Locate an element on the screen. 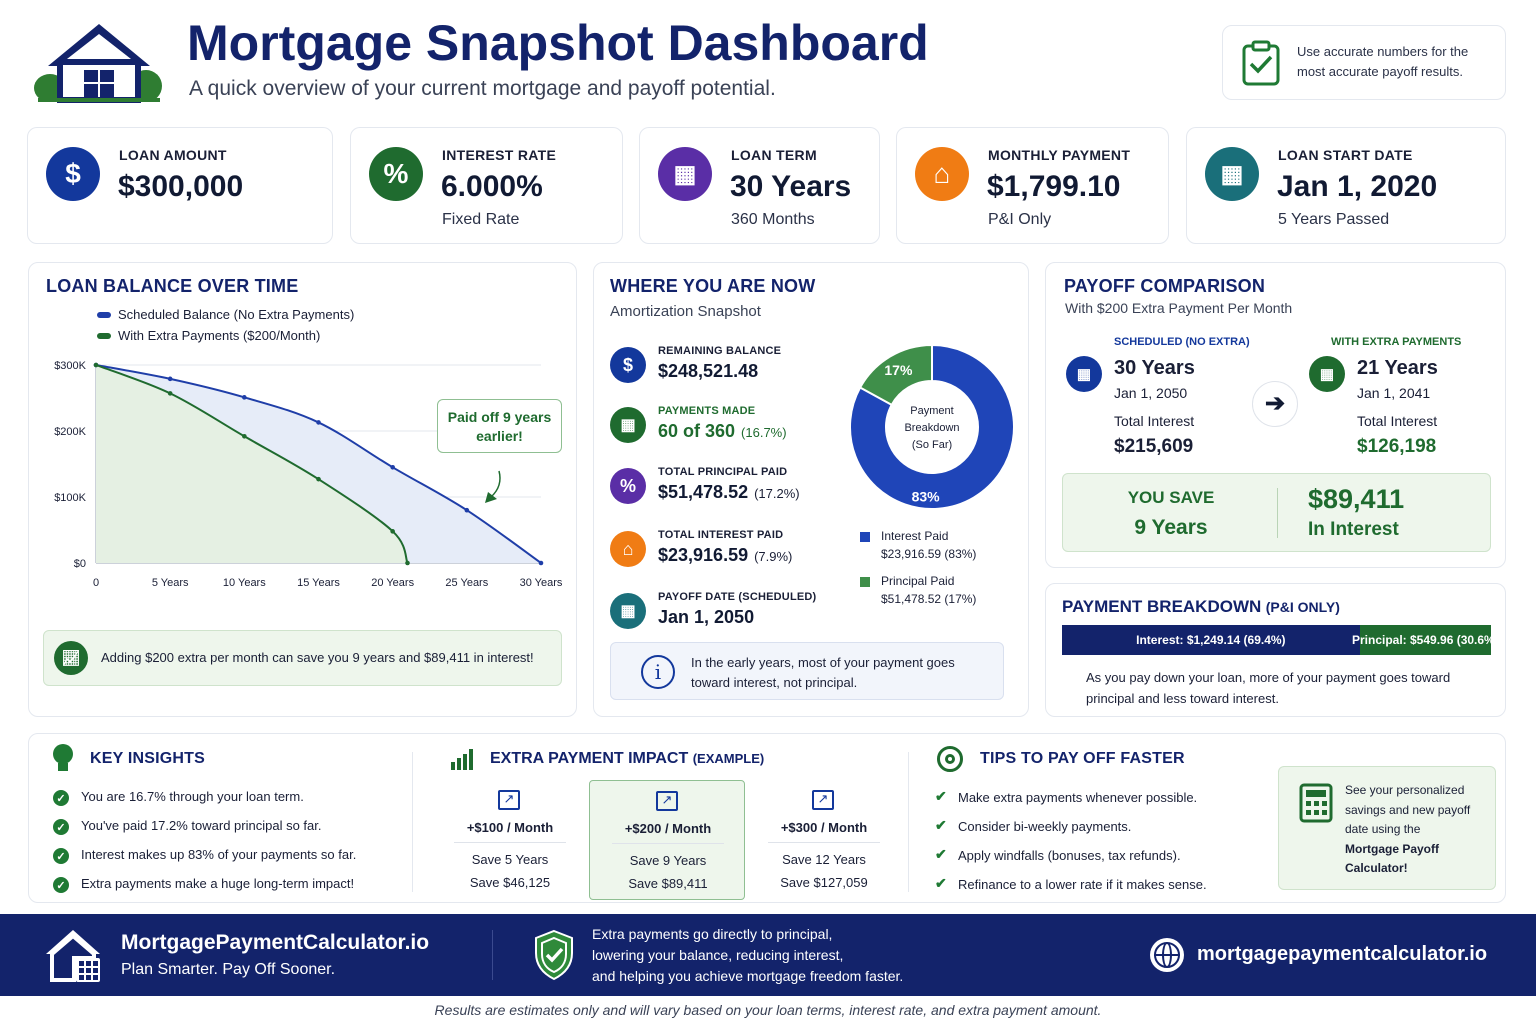 The width and height of the screenshot is (1536, 1024). impact-option-amount: Save $46,125 is located at coordinates (510, 882).